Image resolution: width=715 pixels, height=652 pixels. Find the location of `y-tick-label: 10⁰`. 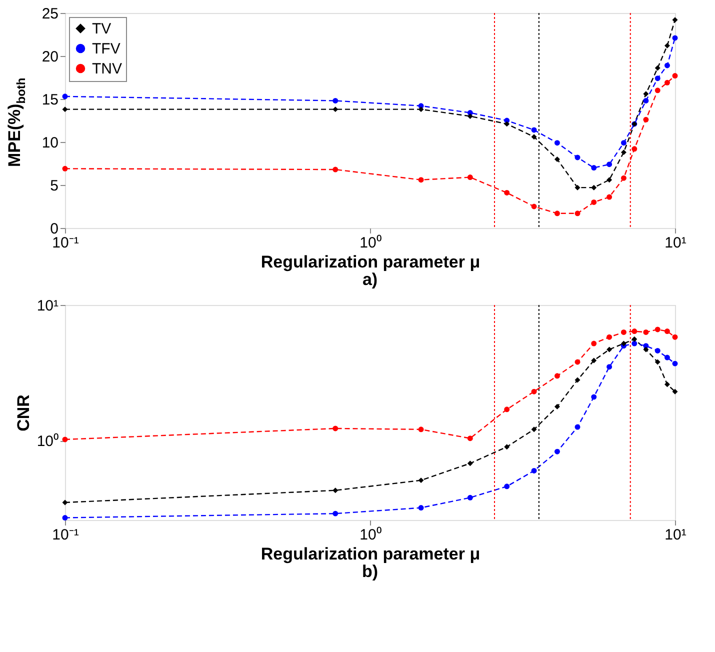

y-tick-label: 10⁰ is located at coordinates (47, 441).